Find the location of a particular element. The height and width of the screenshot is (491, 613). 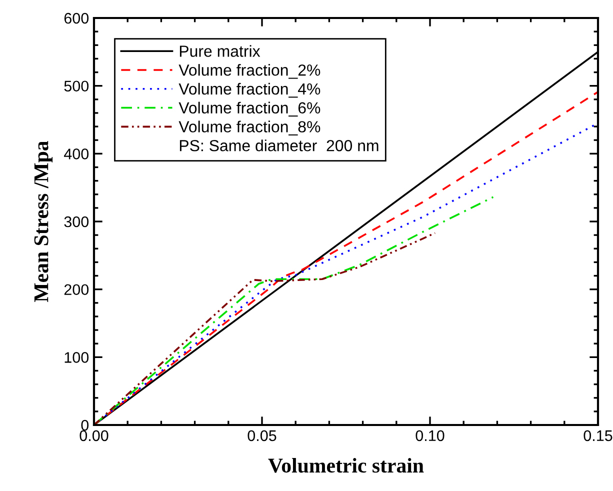

legend-label: Volume fraction_2% is located at coordinates (249, 71).